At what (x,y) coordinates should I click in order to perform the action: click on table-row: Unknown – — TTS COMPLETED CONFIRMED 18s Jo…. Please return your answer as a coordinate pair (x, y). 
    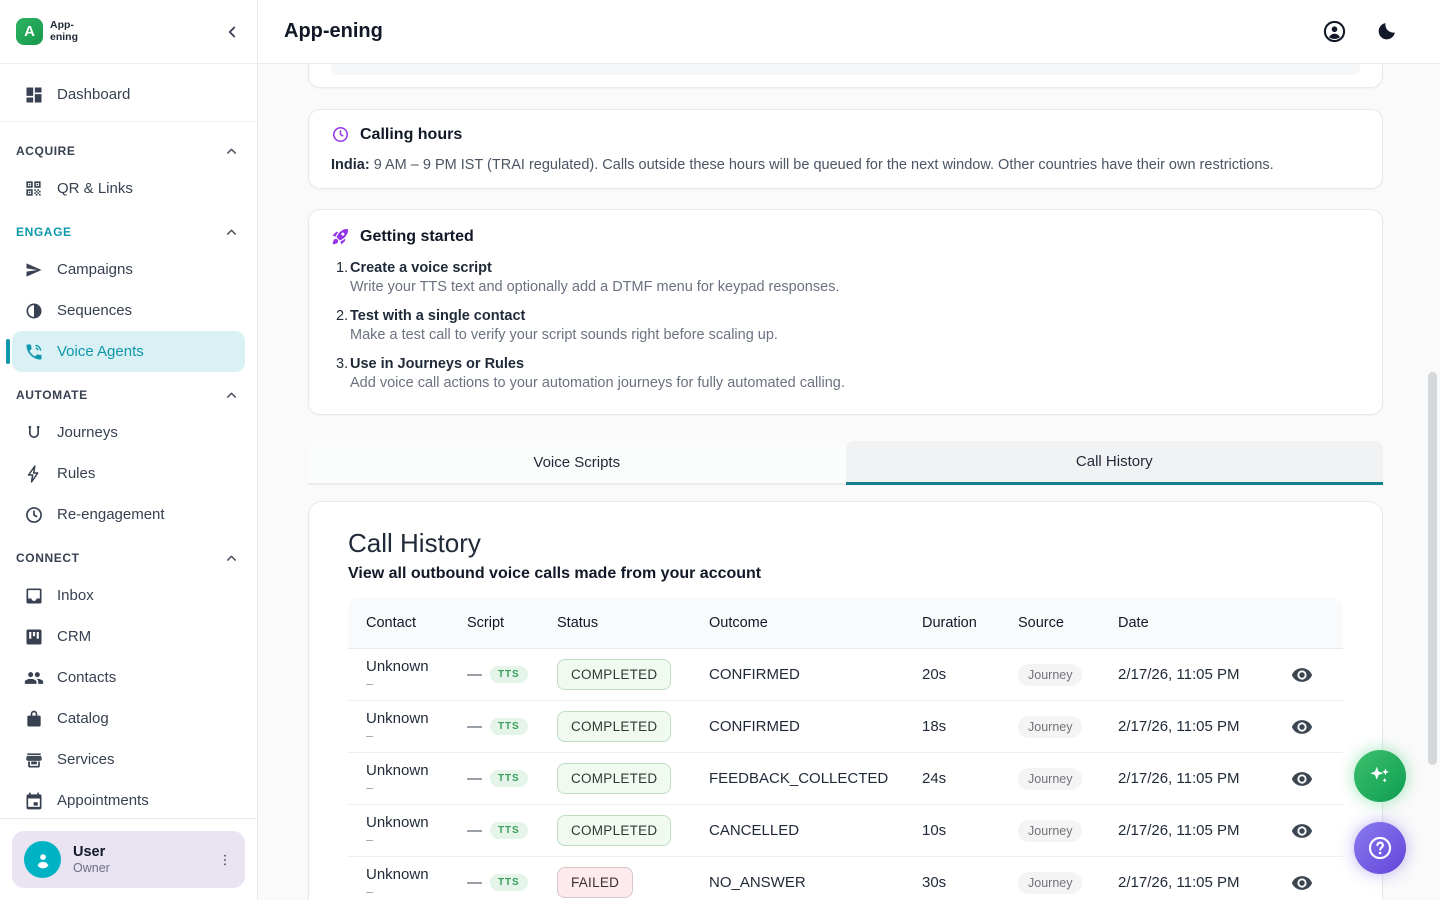
    Looking at the image, I should click on (845, 727).